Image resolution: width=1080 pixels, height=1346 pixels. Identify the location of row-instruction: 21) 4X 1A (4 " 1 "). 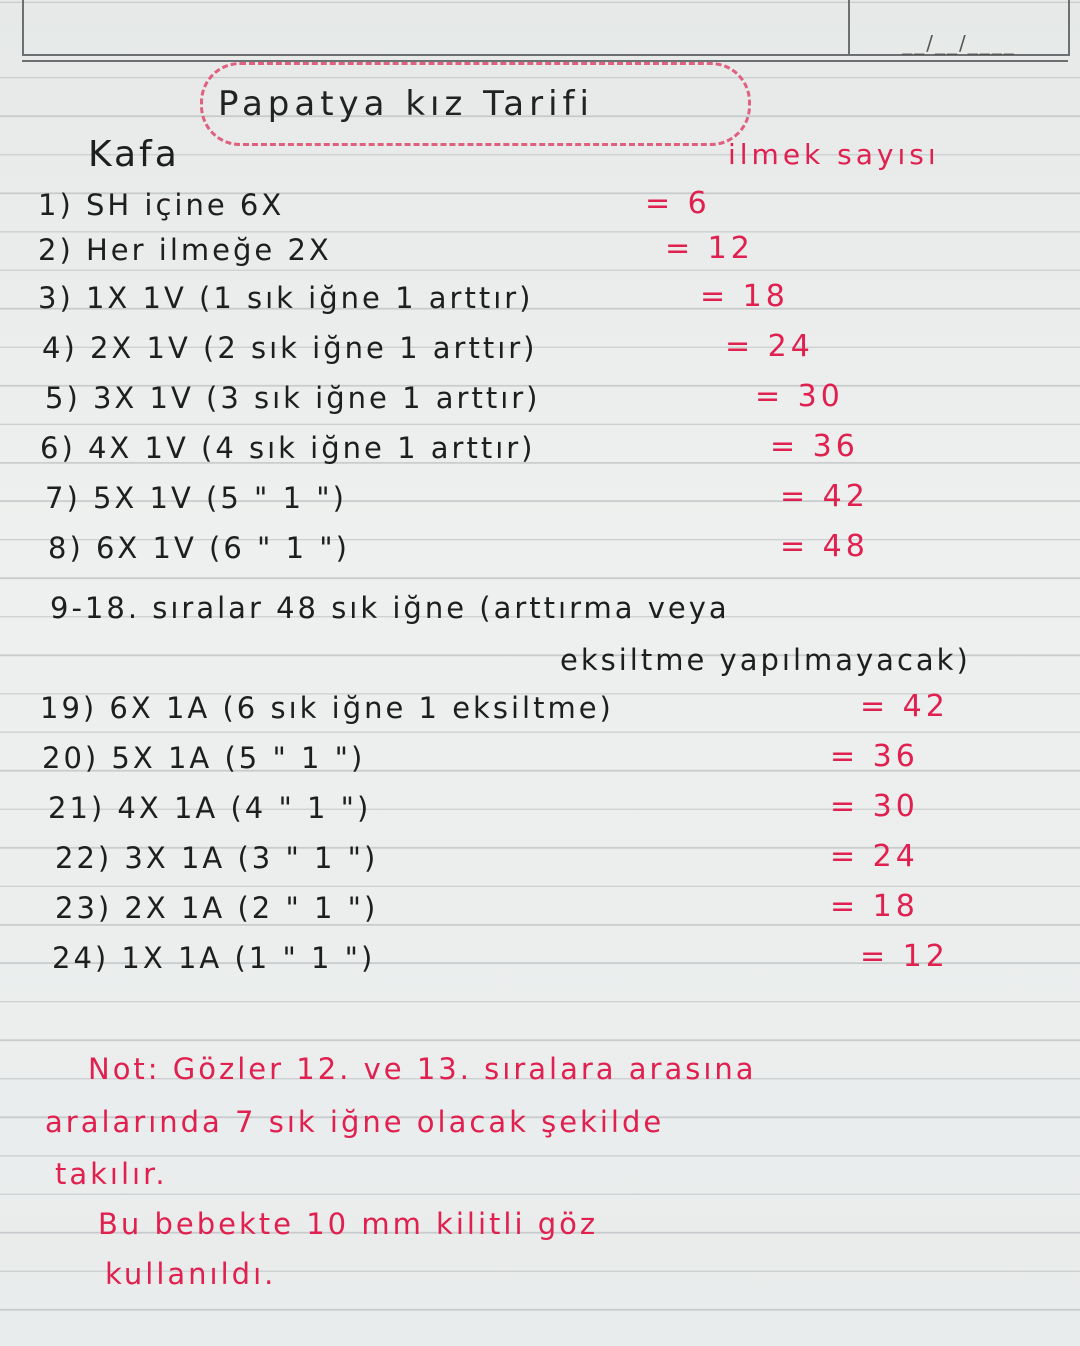
(210, 808).